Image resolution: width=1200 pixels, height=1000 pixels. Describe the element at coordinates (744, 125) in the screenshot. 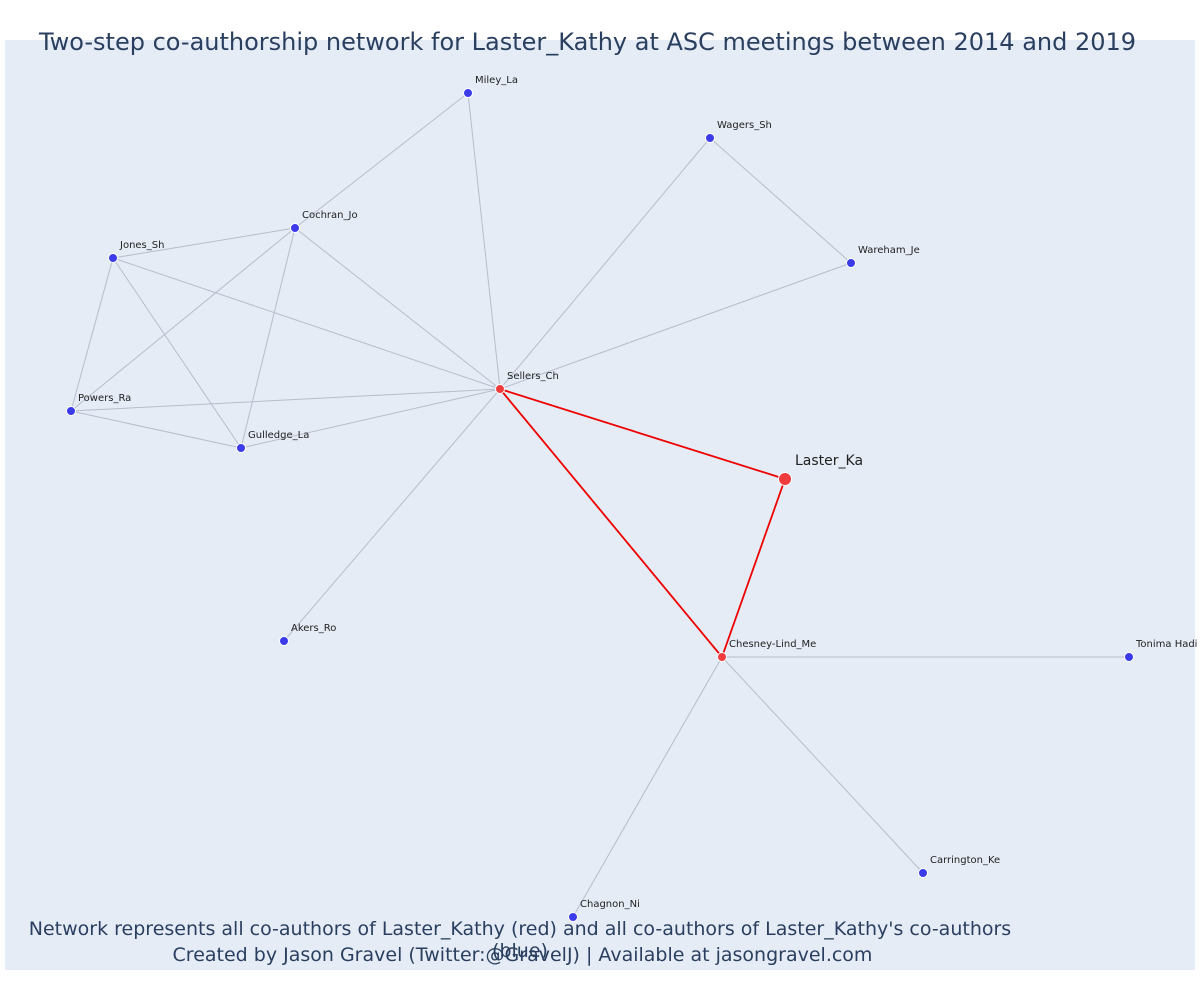

I see `node-label-wagers-sh: Wagers_Sh` at that location.